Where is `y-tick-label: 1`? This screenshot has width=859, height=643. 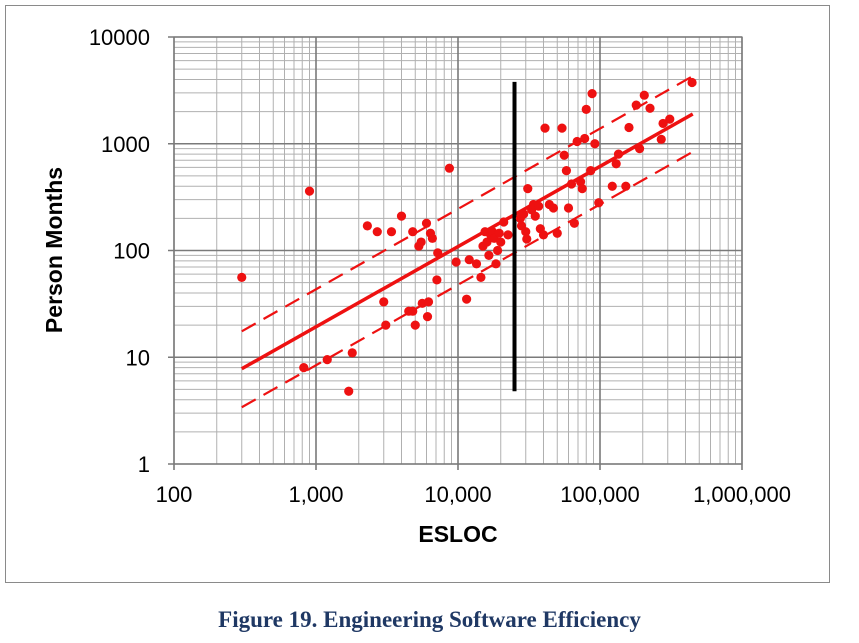 y-tick-label: 1 is located at coordinates (144, 464).